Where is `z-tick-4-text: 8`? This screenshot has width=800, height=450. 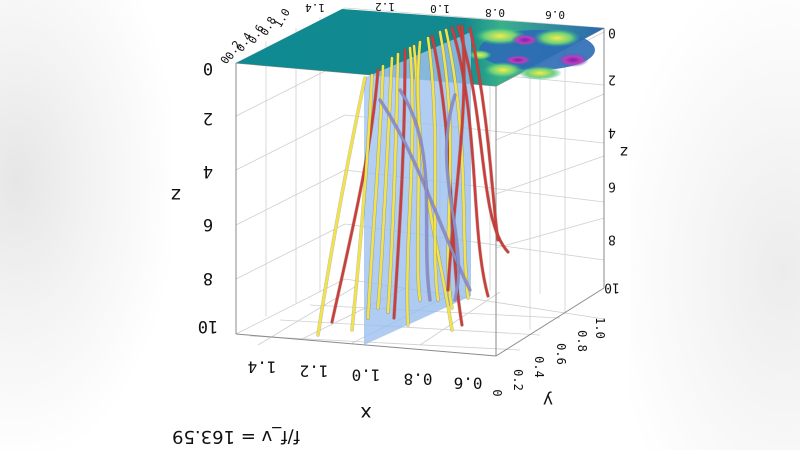 z-tick-4-text: 8 is located at coordinates (208, 278).